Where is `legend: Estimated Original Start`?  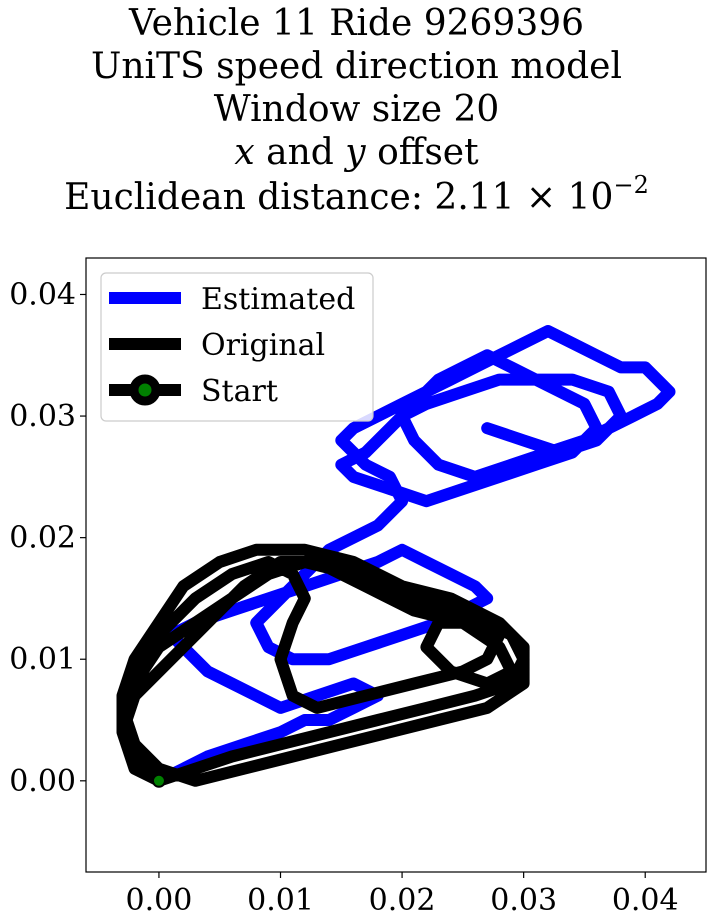
legend: Estimated Original Start is located at coordinates (237, 347).